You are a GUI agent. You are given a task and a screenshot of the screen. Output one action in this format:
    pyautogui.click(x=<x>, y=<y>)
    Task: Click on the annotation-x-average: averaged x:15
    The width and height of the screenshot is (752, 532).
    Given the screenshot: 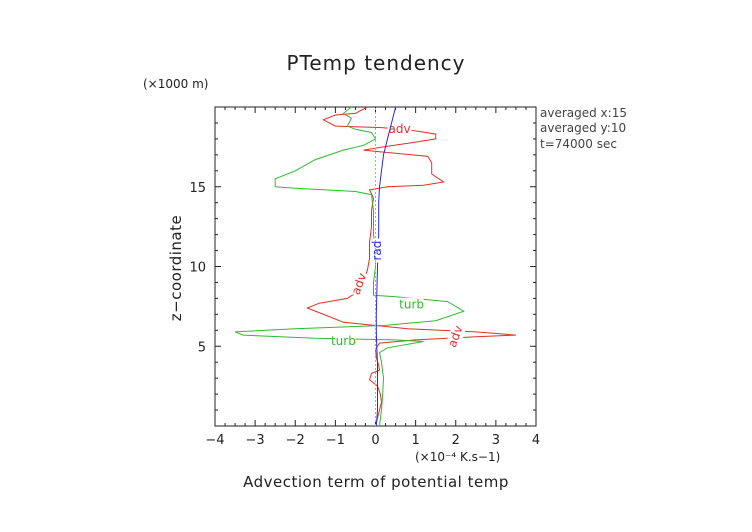 What is the action you would take?
    pyautogui.click(x=583, y=113)
    